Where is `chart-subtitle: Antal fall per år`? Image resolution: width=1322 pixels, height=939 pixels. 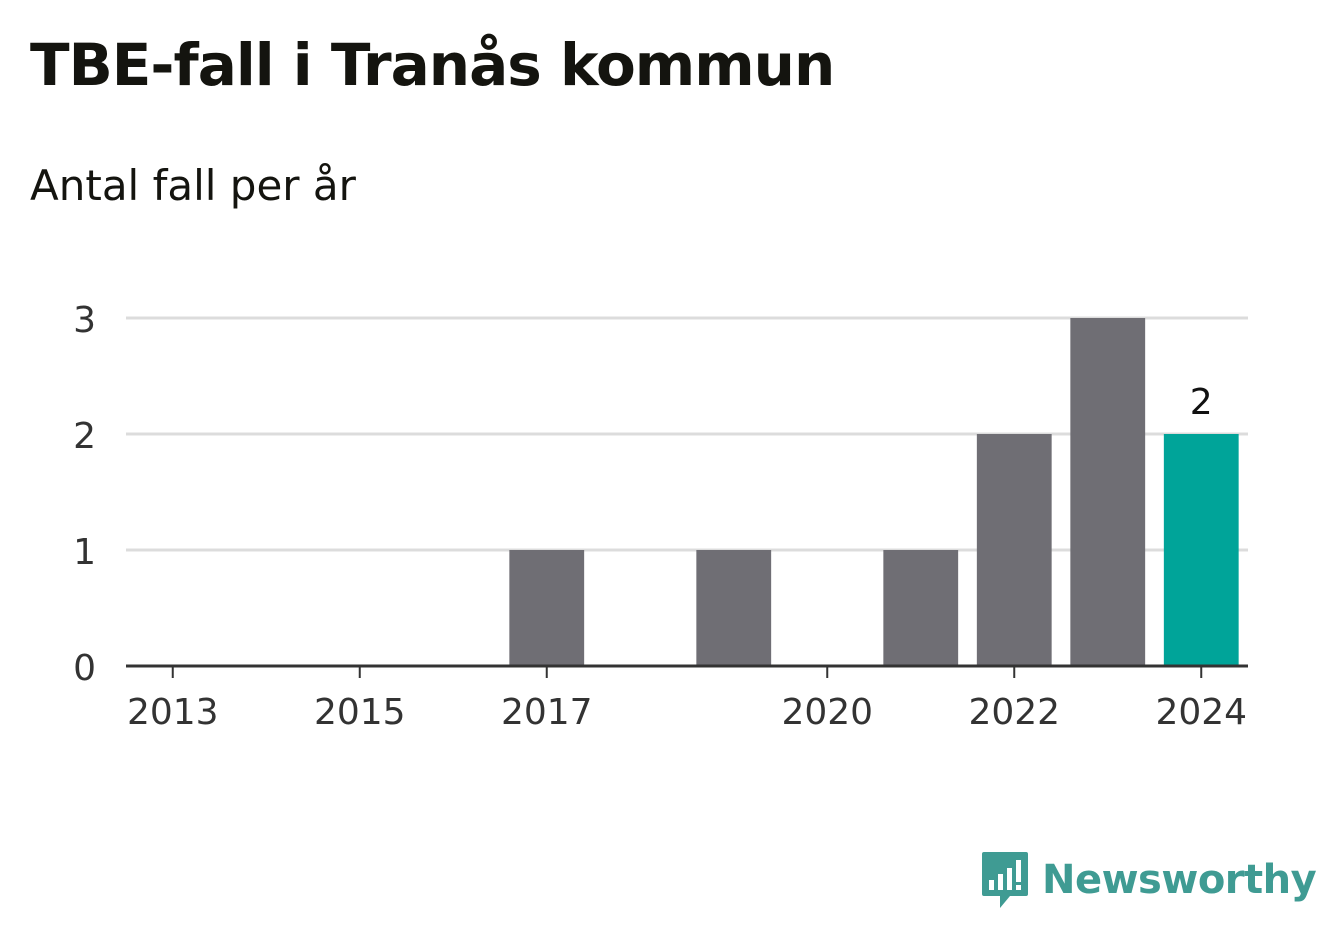 chart-subtitle: Antal fall per år is located at coordinates (193, 185).